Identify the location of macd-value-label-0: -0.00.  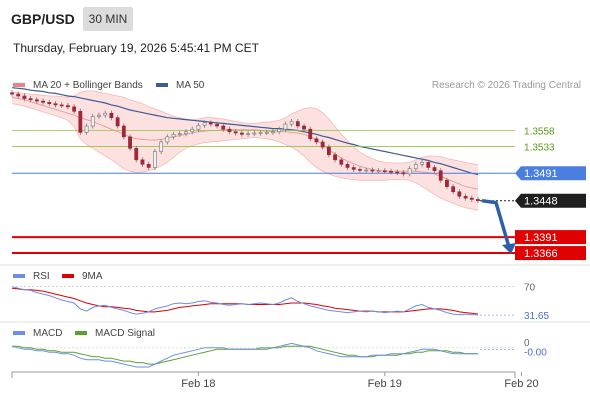
(535, 352).